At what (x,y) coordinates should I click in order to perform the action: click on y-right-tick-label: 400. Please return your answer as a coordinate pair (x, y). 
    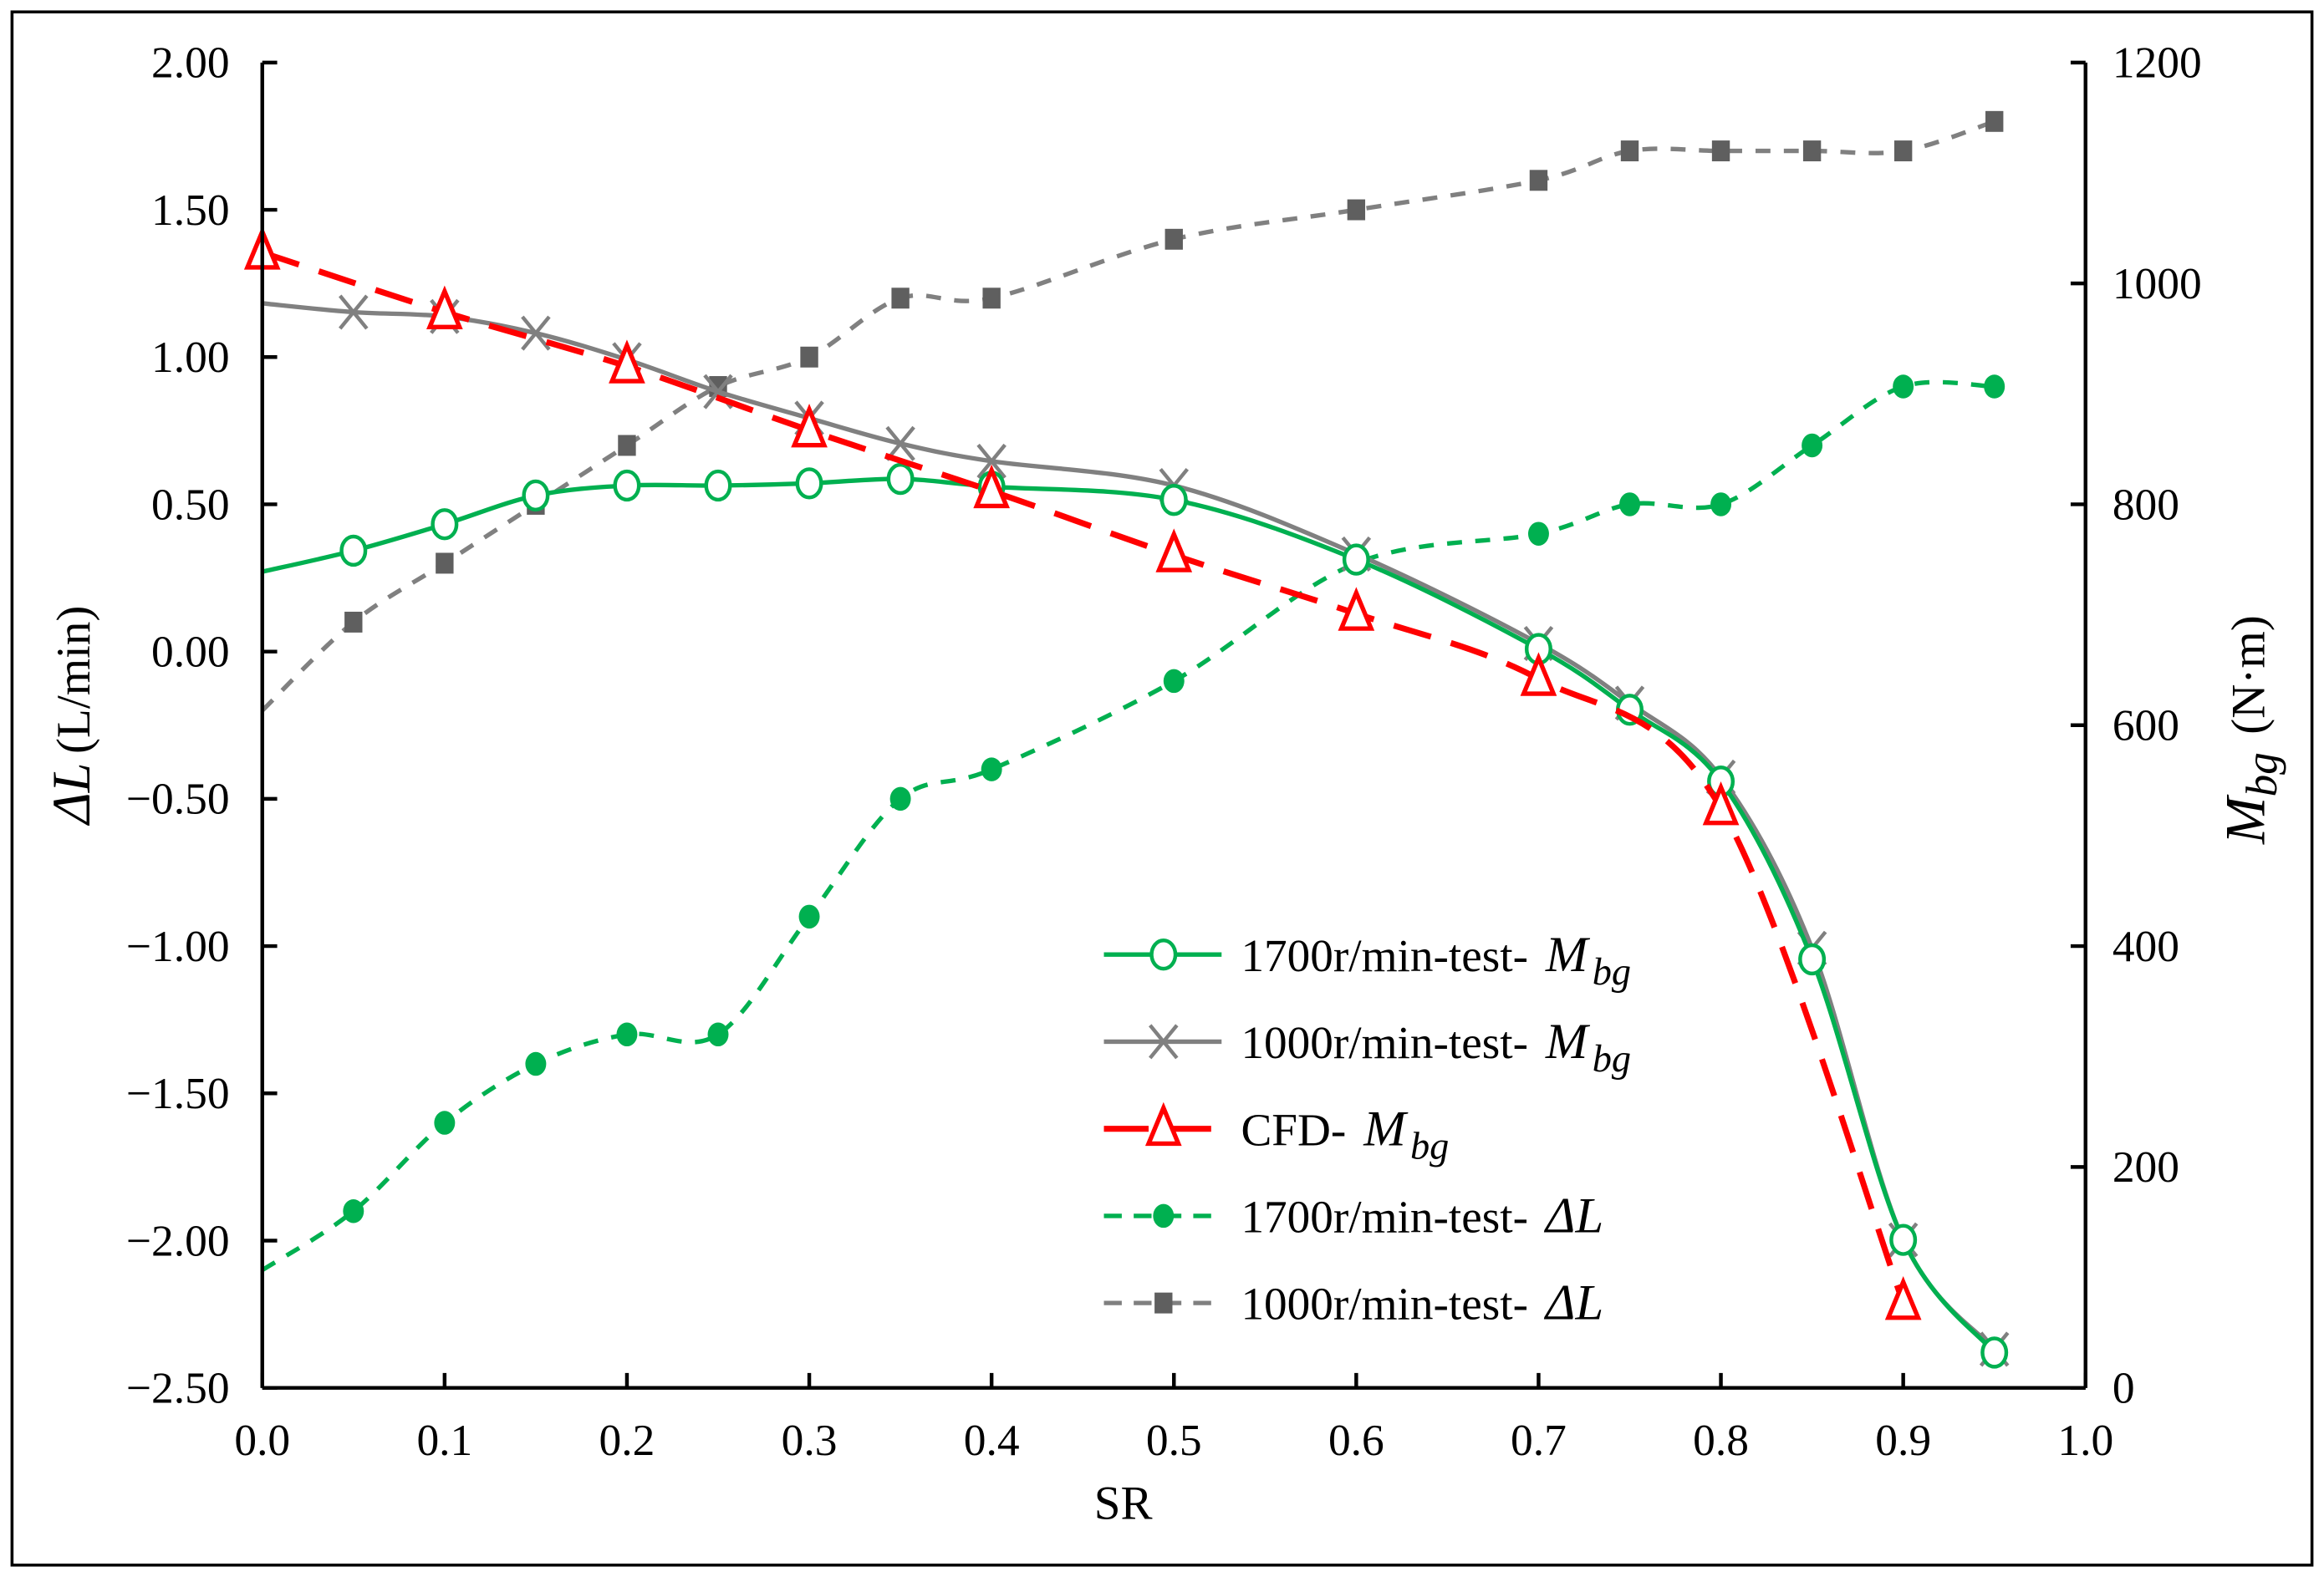
    Looking at the image, I should click on (2145, 946).